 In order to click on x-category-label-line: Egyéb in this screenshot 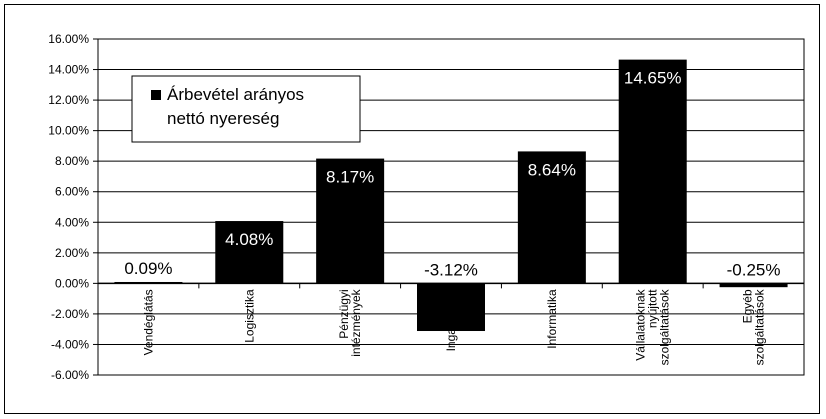, I will do `click(748, 306)`.